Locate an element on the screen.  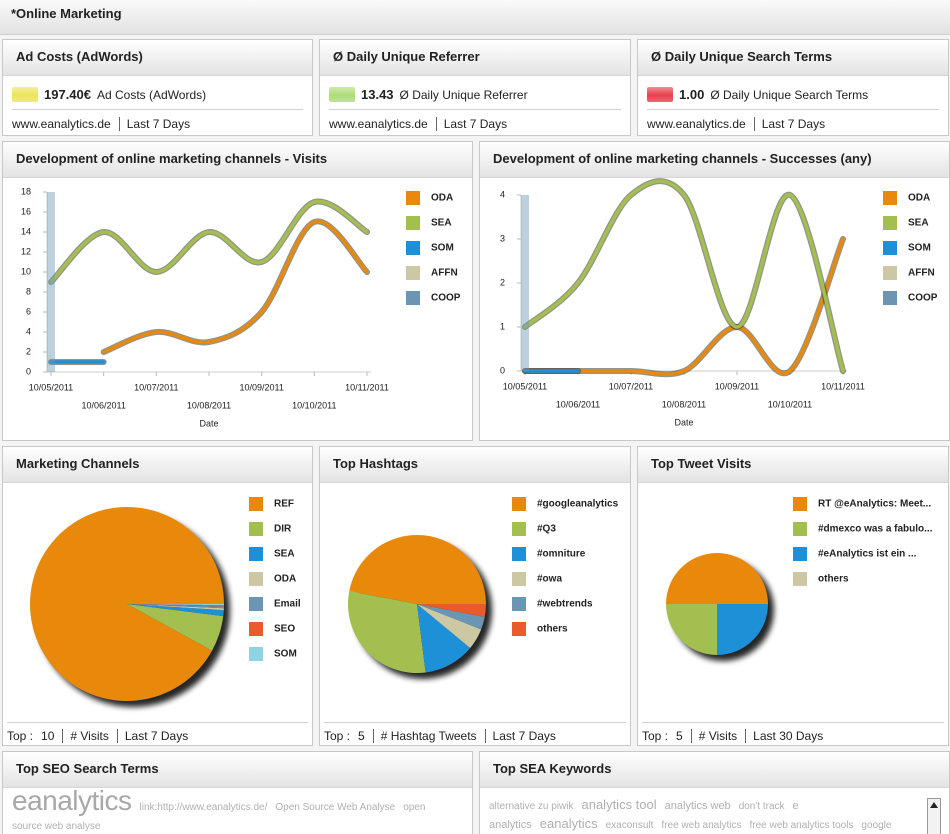
x-tick-label: 10/05/2011 is located at coordinates (525, 386).